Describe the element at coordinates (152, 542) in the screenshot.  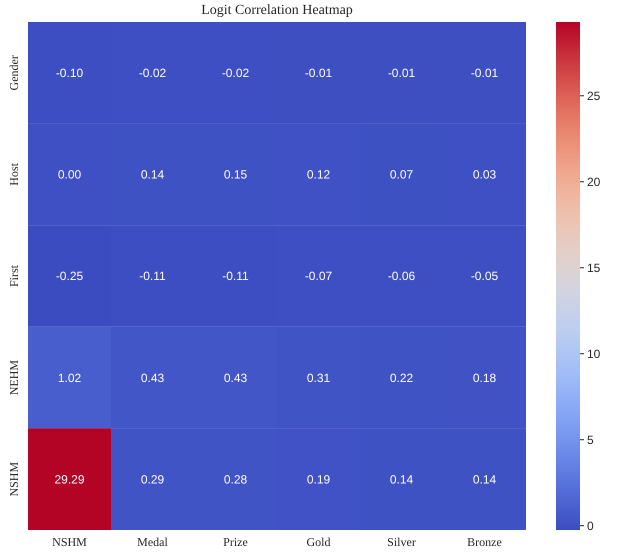
I see `x-tick-label: Medal` at that location.